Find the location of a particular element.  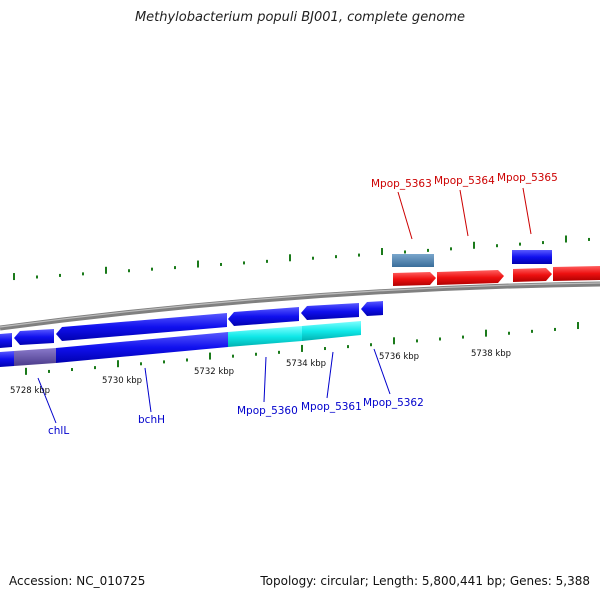

genome-backbone is located at coordinates (300, 306).